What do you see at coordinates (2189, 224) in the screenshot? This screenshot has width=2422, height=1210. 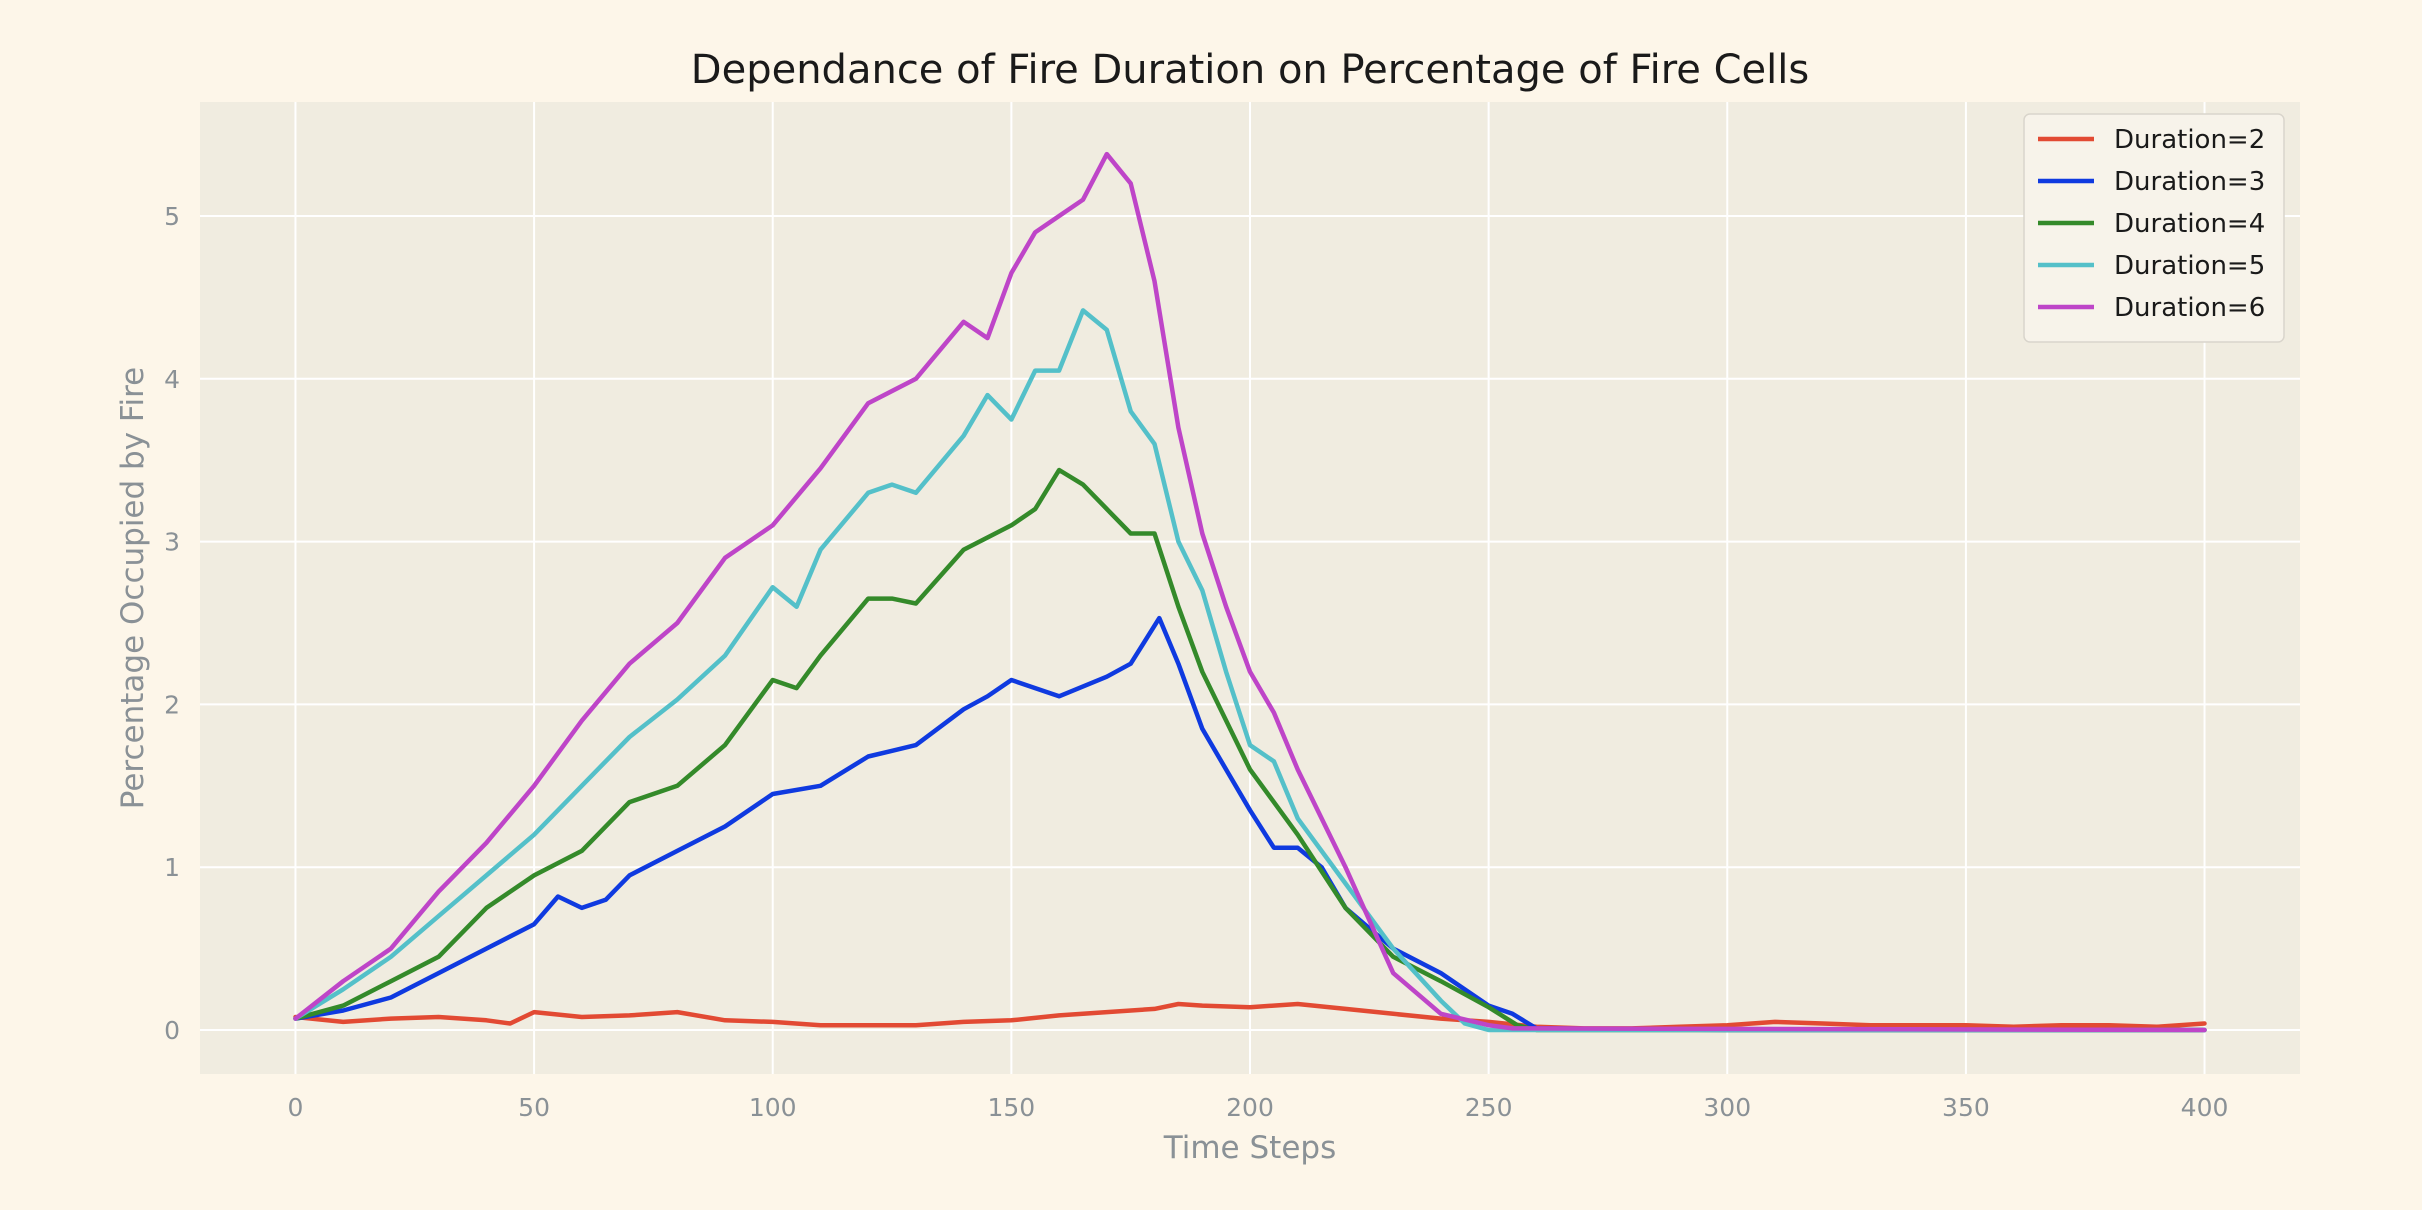 I see `legend-label: Duration=4` at bounding box center [2189, 224].